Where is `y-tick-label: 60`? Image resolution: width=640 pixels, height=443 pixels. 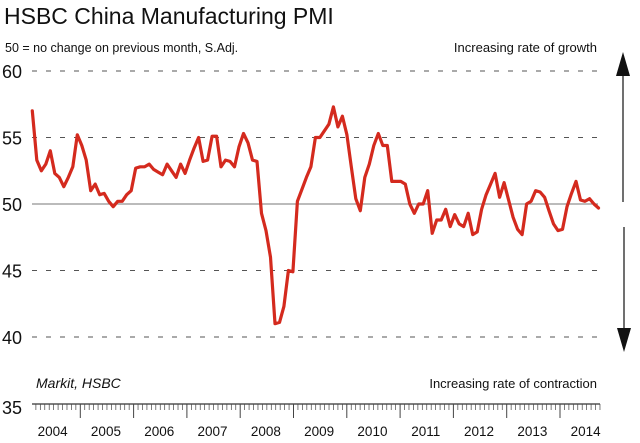
y-tick-label: 60 is located at coordinates (12, 72).